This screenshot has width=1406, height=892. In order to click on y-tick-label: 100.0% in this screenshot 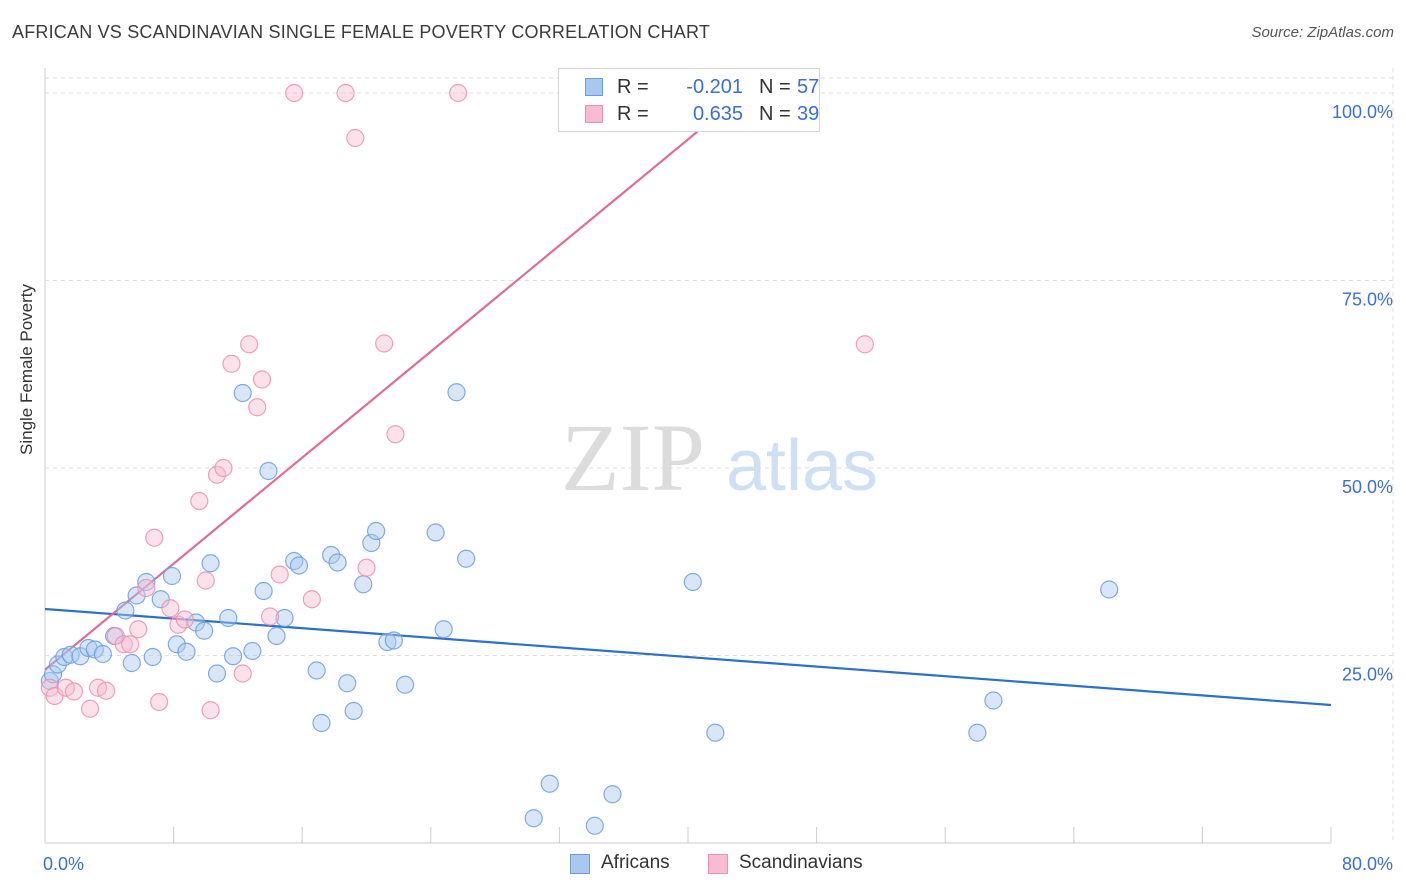, I will do `click(1362, 112)`.